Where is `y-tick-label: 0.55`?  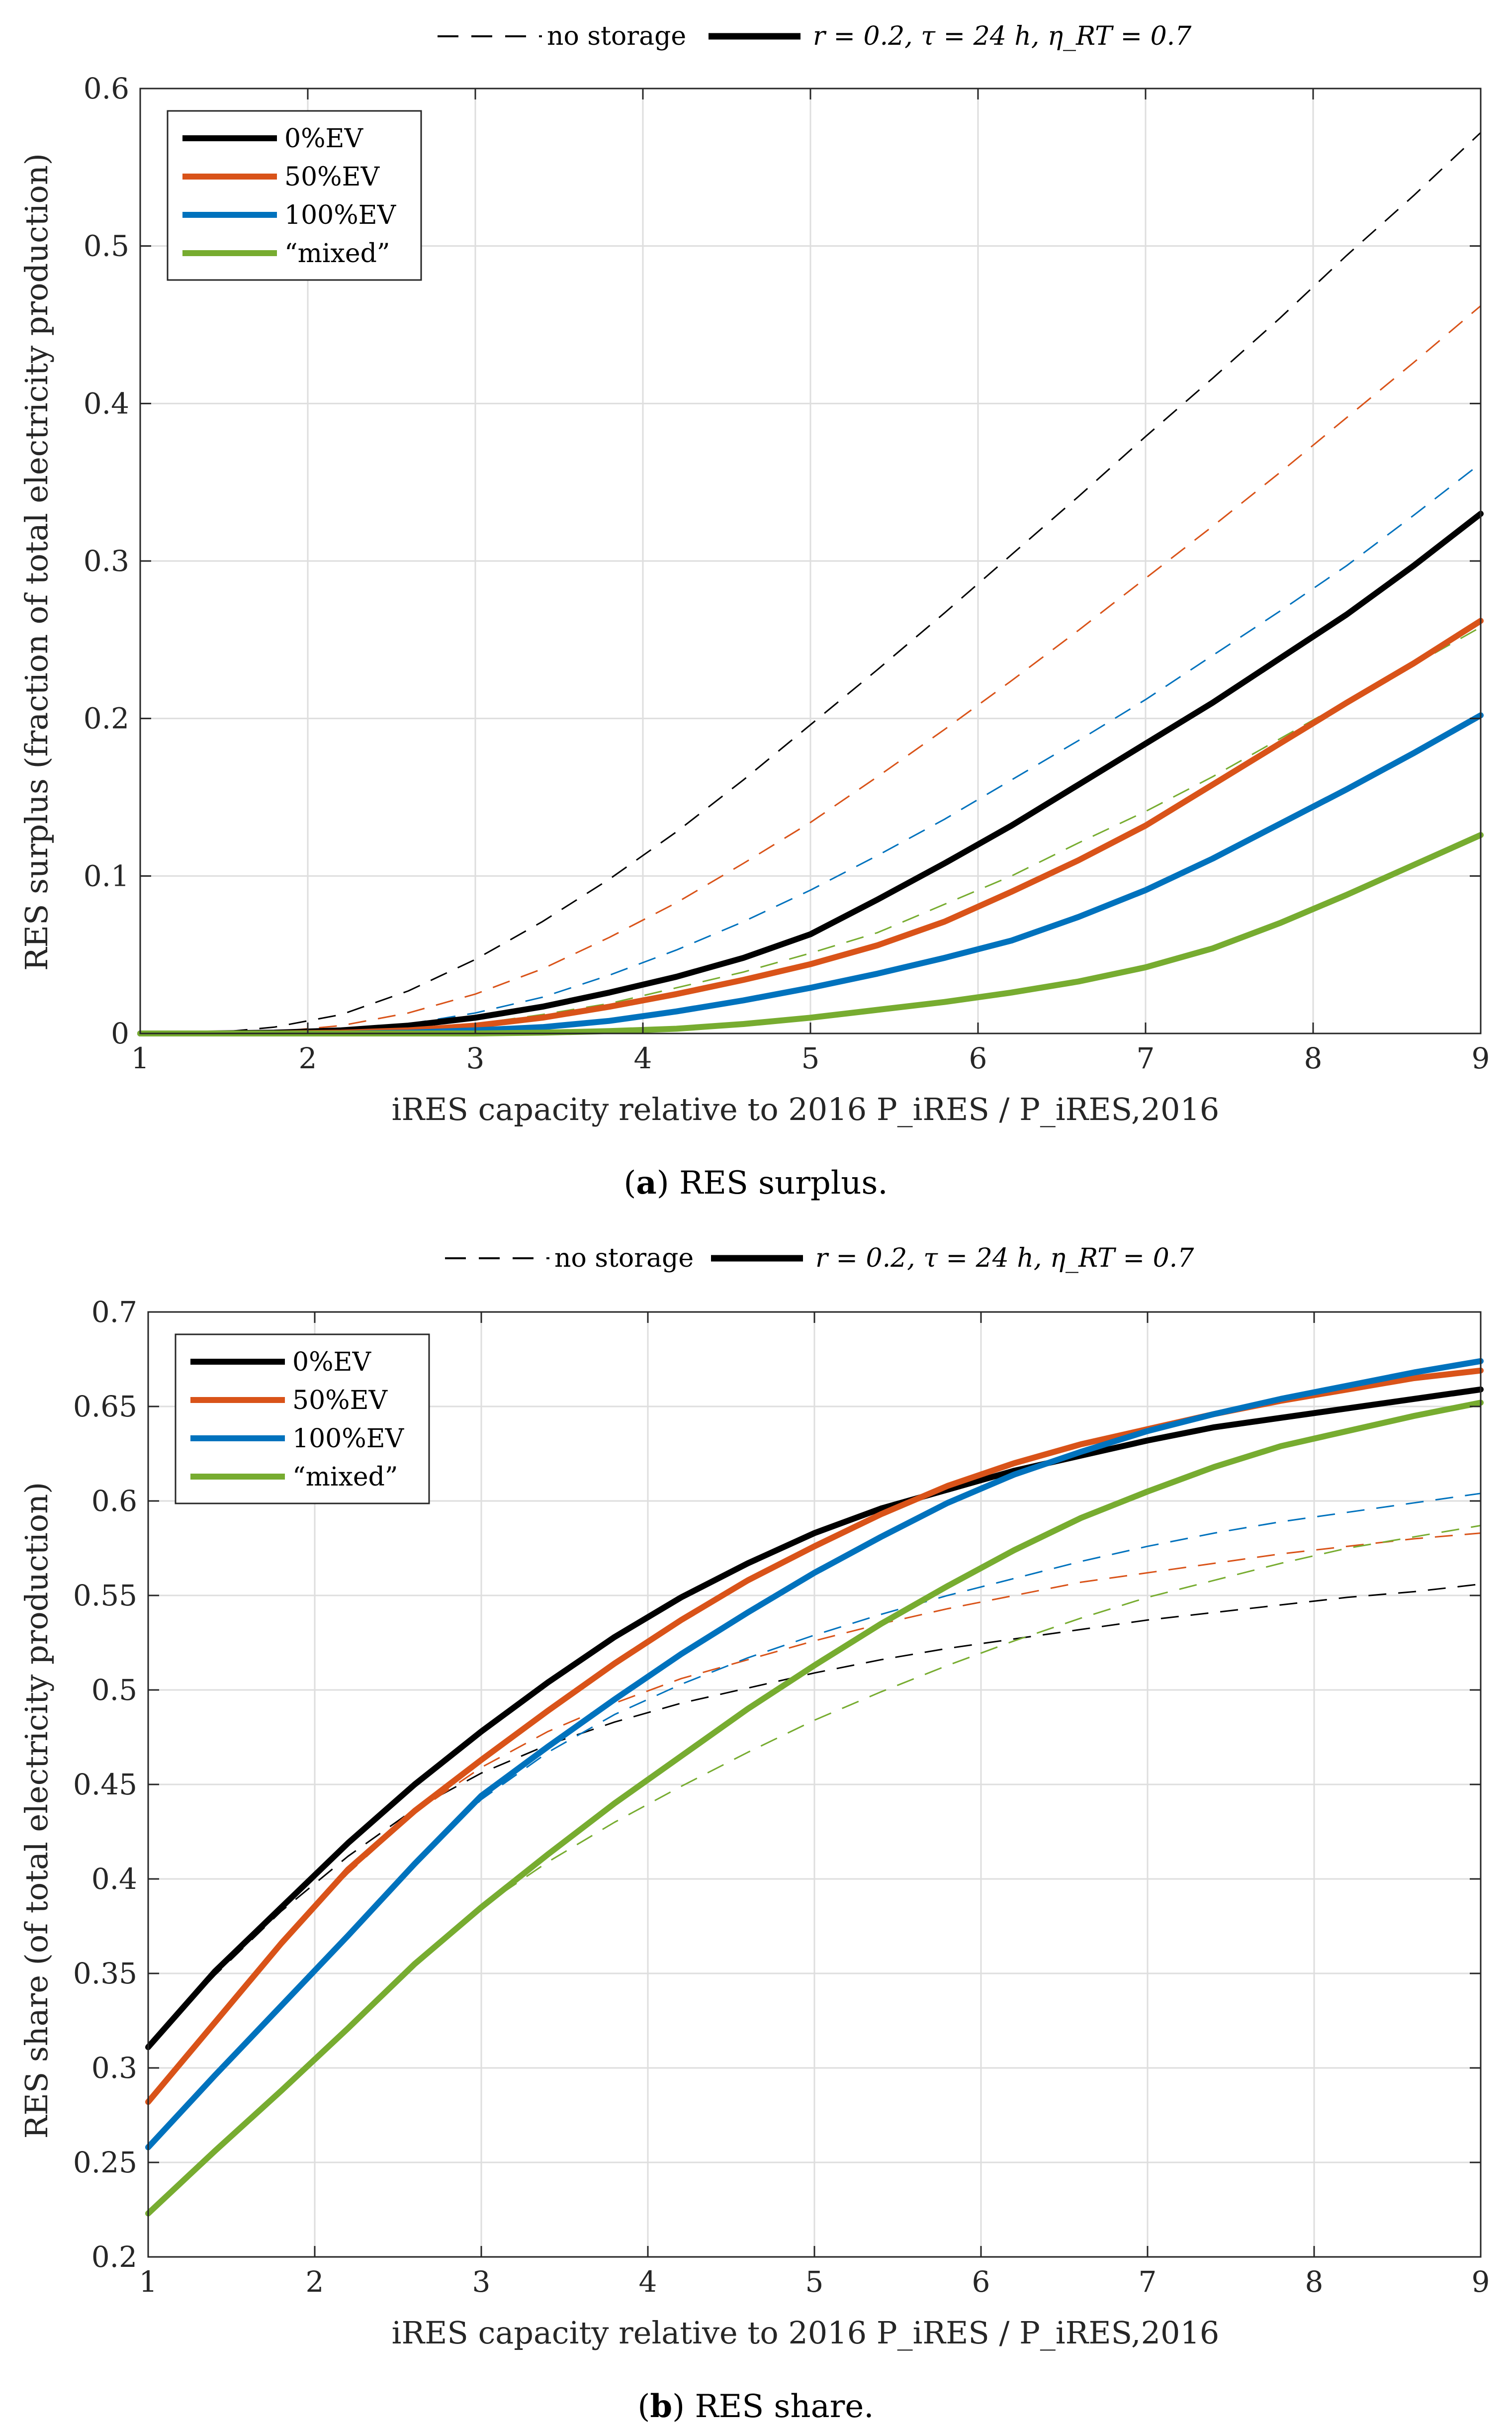
y-tick-label: 0.55 is located at coordinates (105, 1596).